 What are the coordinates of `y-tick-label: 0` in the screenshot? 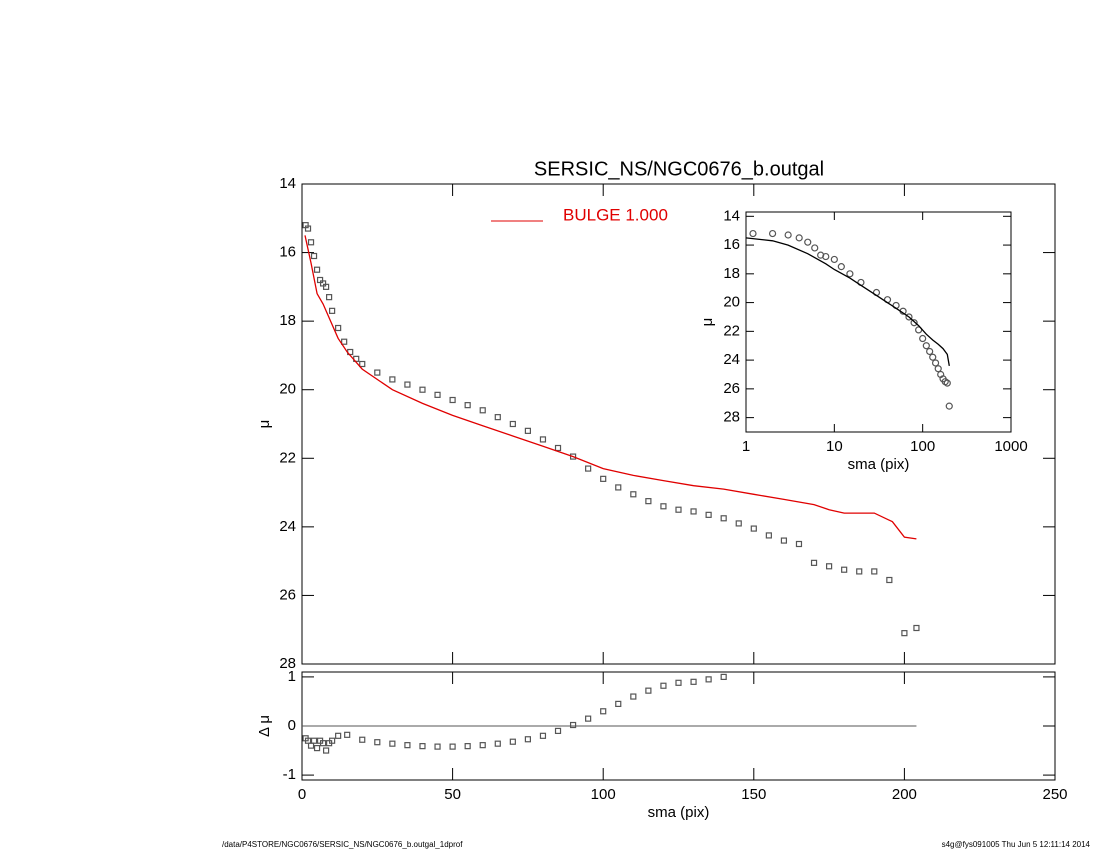 It's located at (292, 725).